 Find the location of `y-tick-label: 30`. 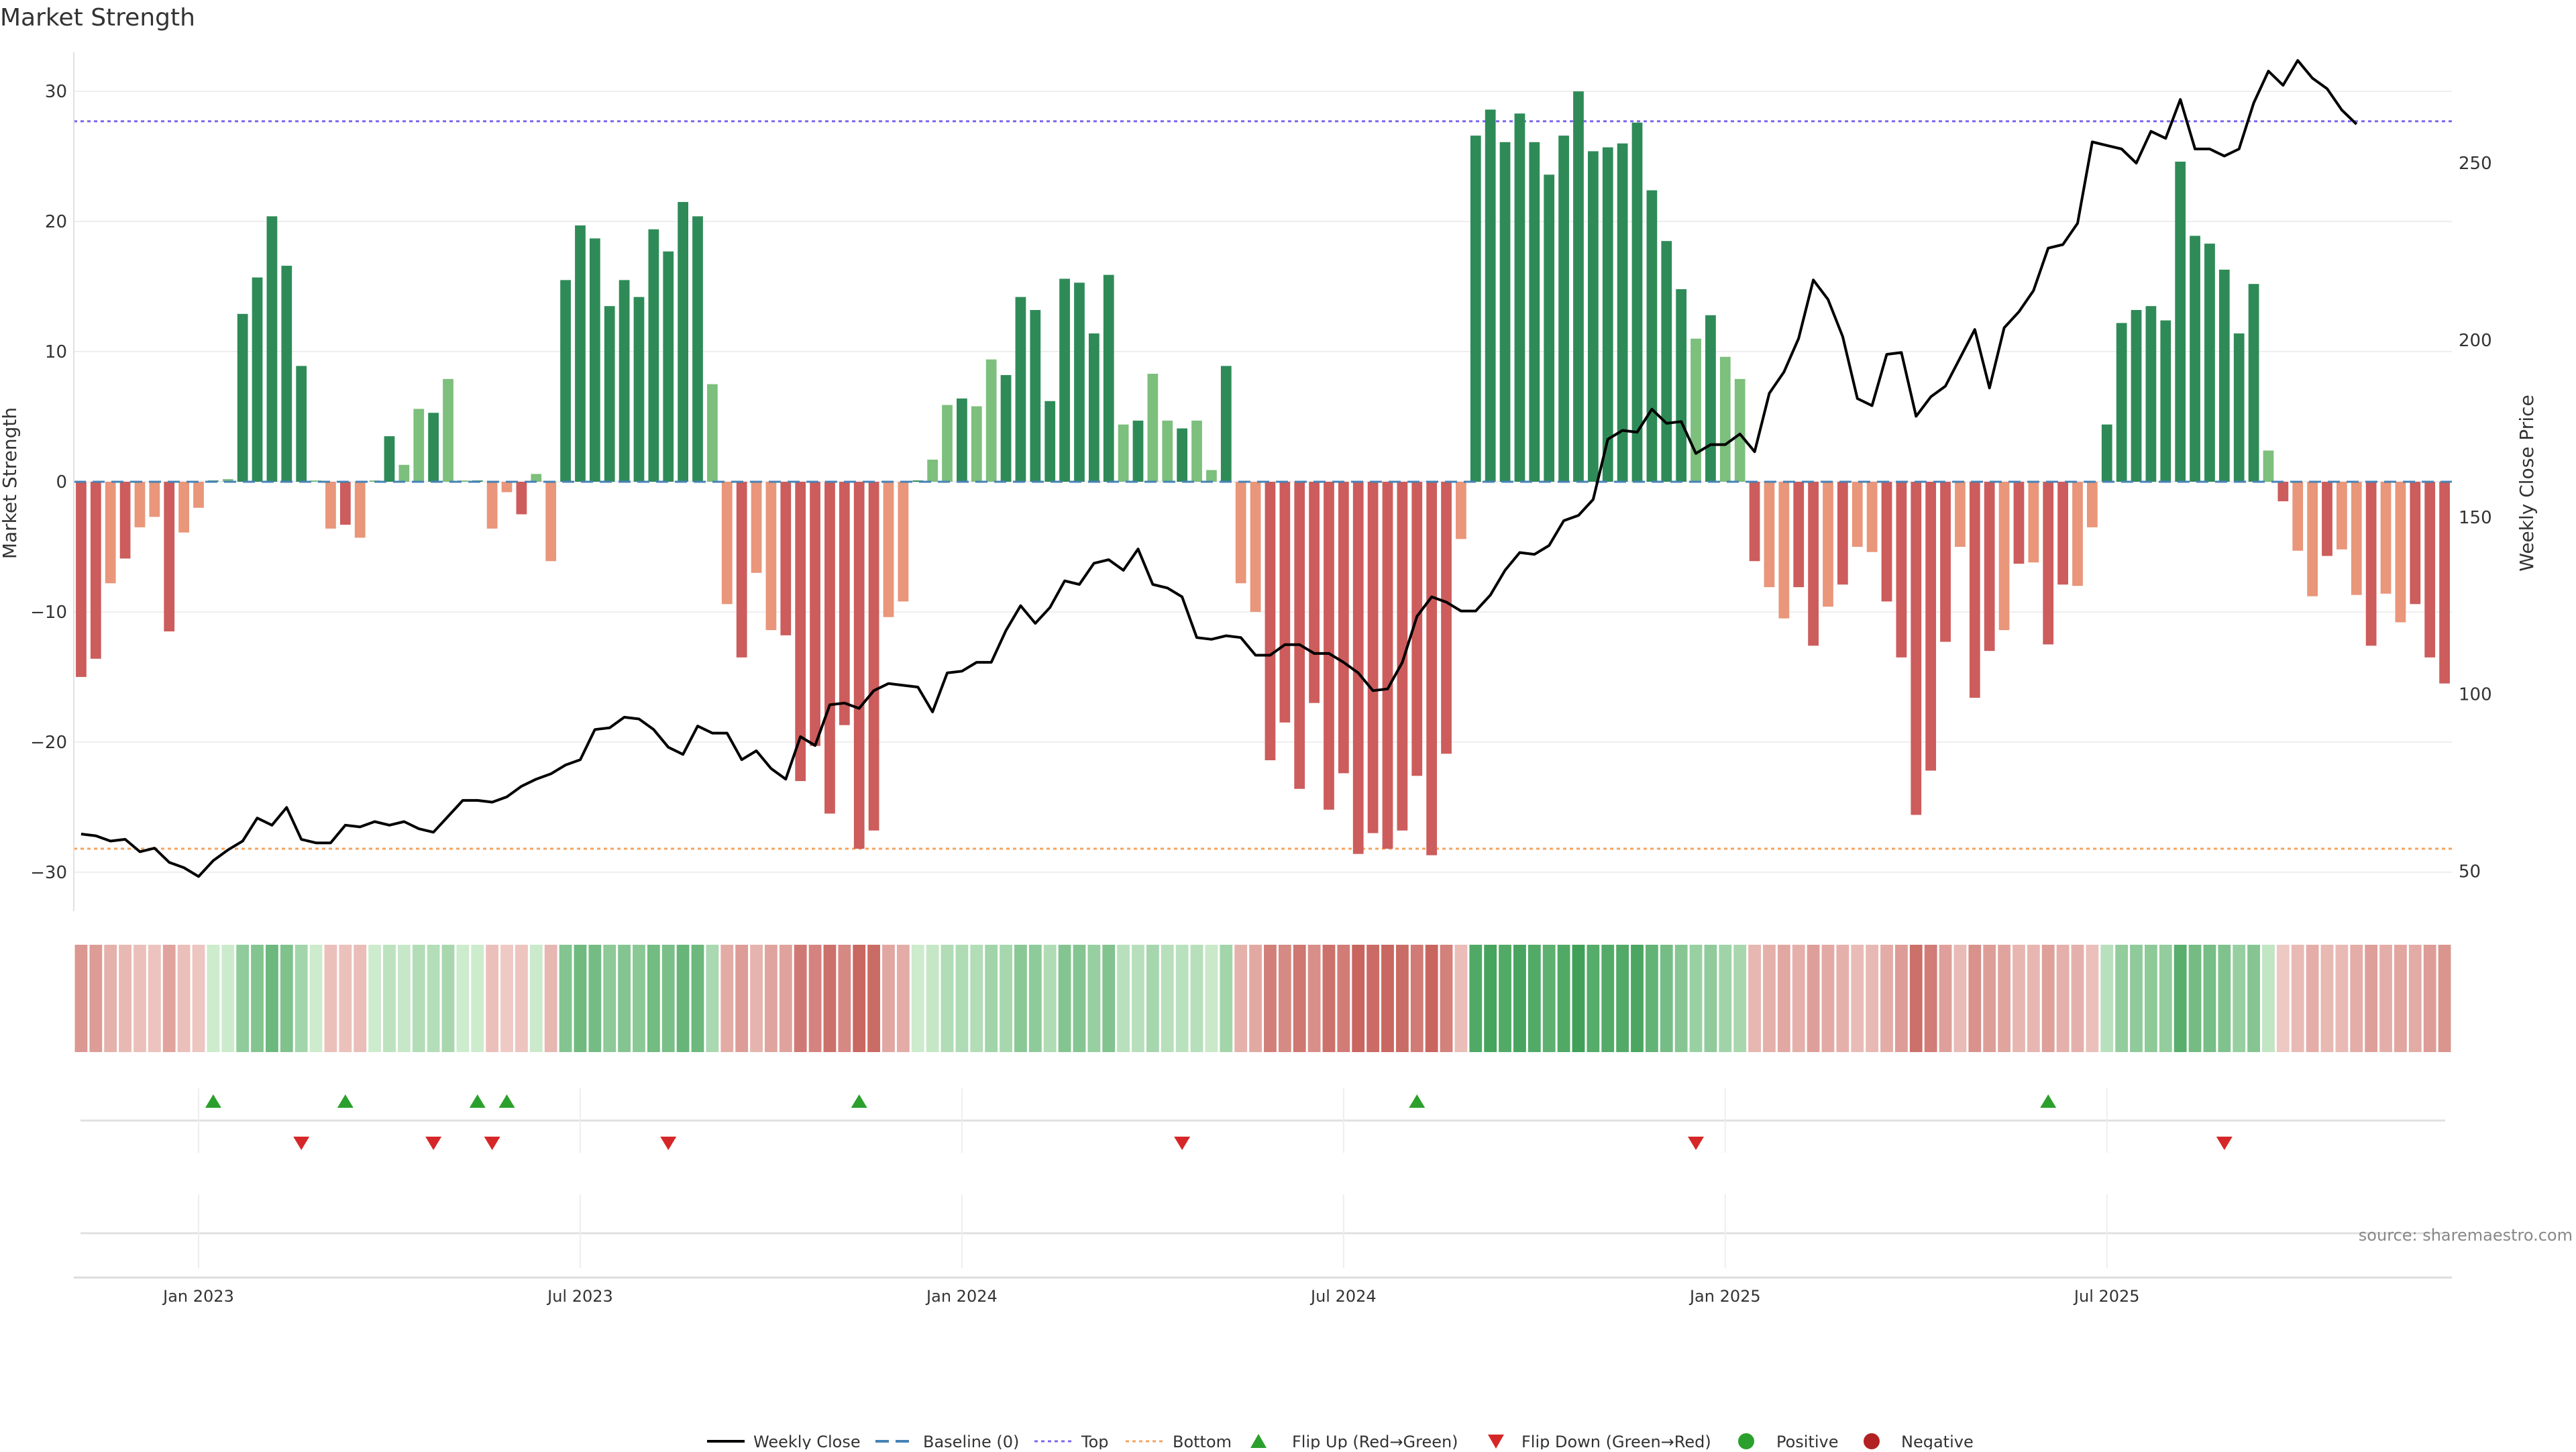

y-tick-label: 30 is located at coordinates (56, 92).